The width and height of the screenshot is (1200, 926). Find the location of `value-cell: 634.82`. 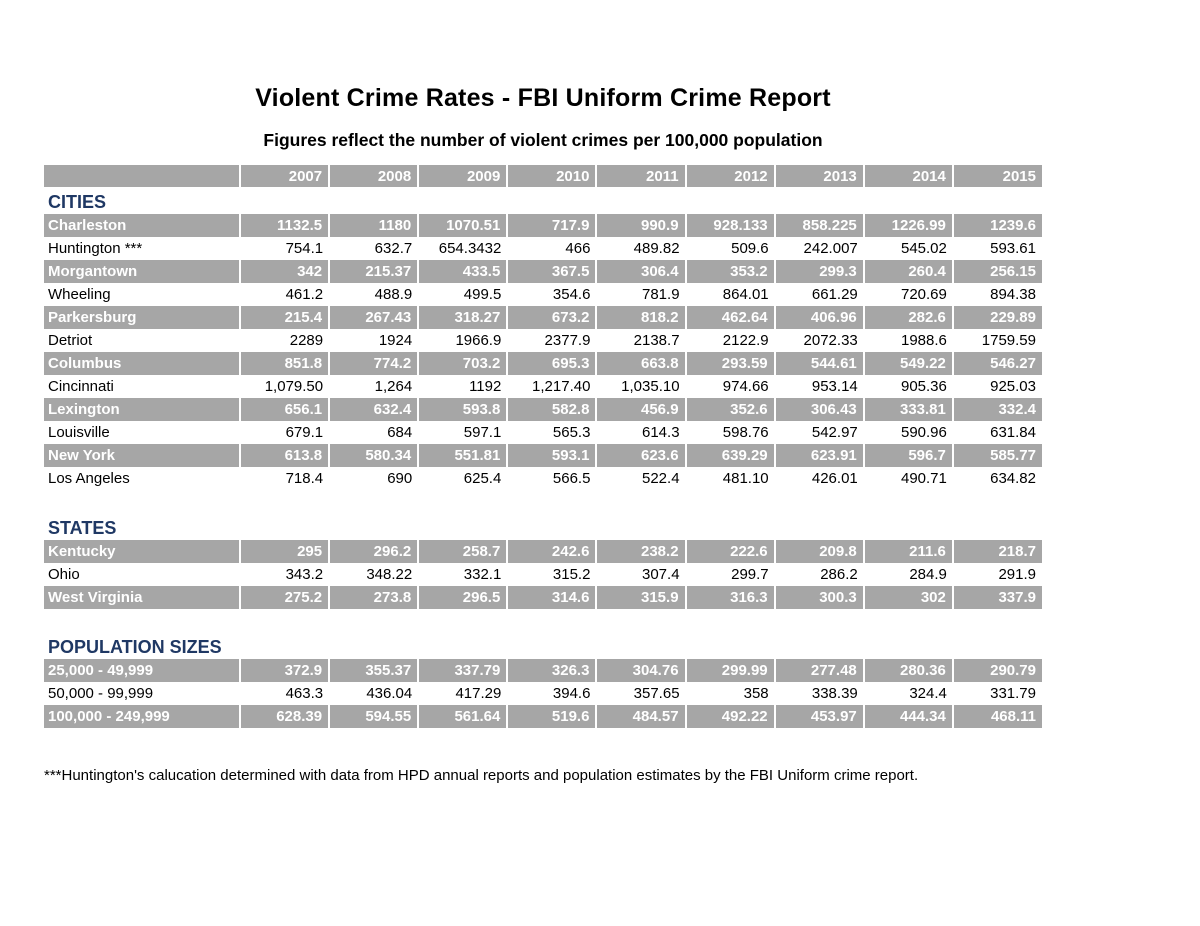

value-cell: 634.82 is located at coordinates (1013, 478).